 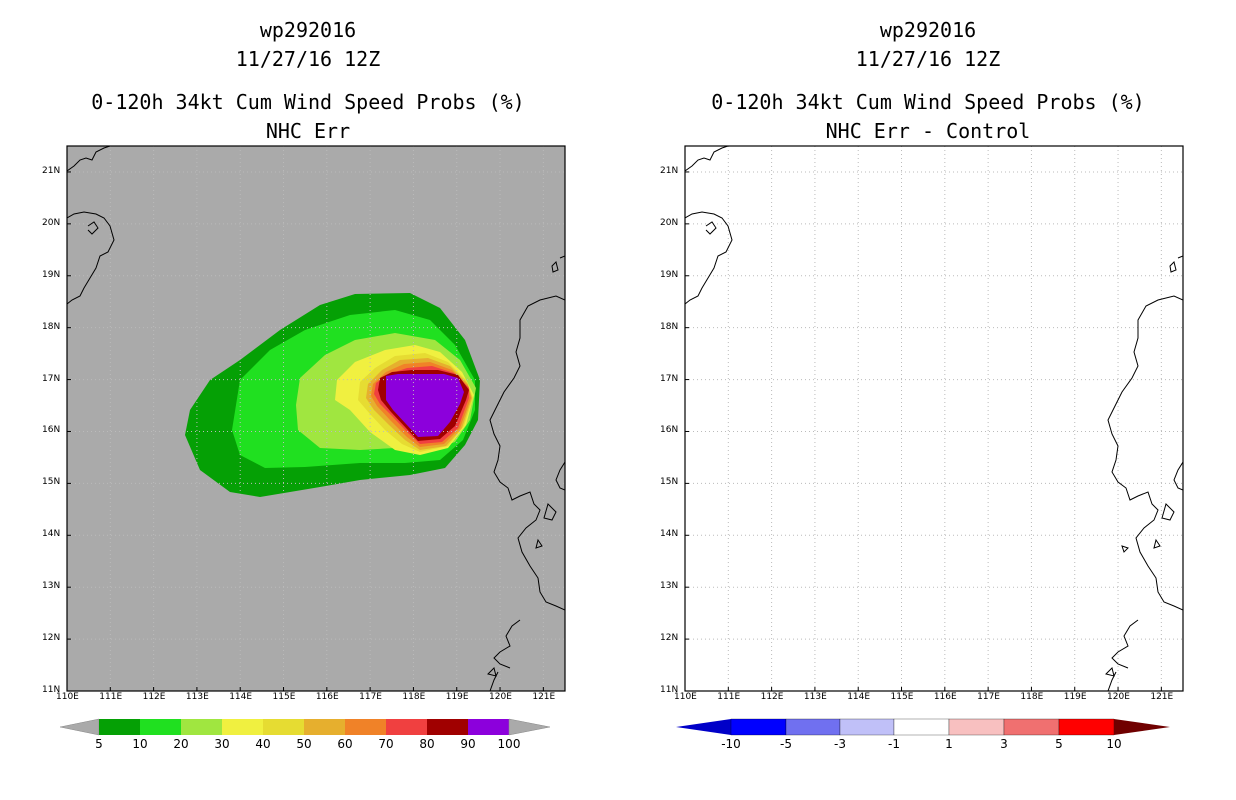 I want to click on colorbar-label: -5, so click(x=786, y=744).